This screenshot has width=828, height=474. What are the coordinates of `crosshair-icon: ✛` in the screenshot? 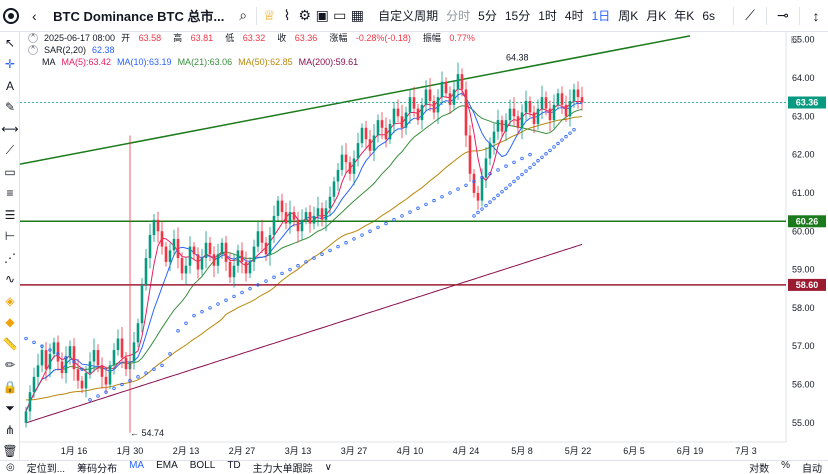 It's located at (10, 64).